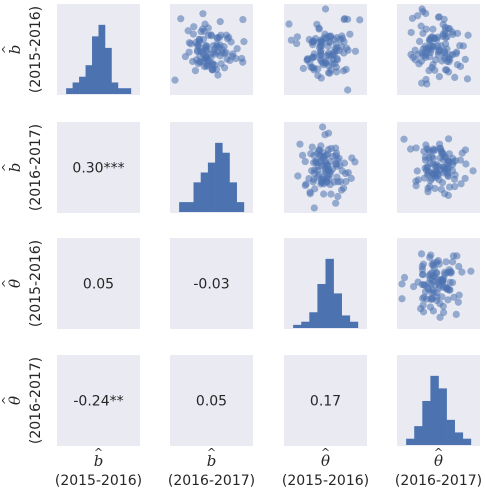  What do you see at coordinates (211, 285) in the screenshot?
I see `correlation-label: -0.03` at bounding box center [211, 285].